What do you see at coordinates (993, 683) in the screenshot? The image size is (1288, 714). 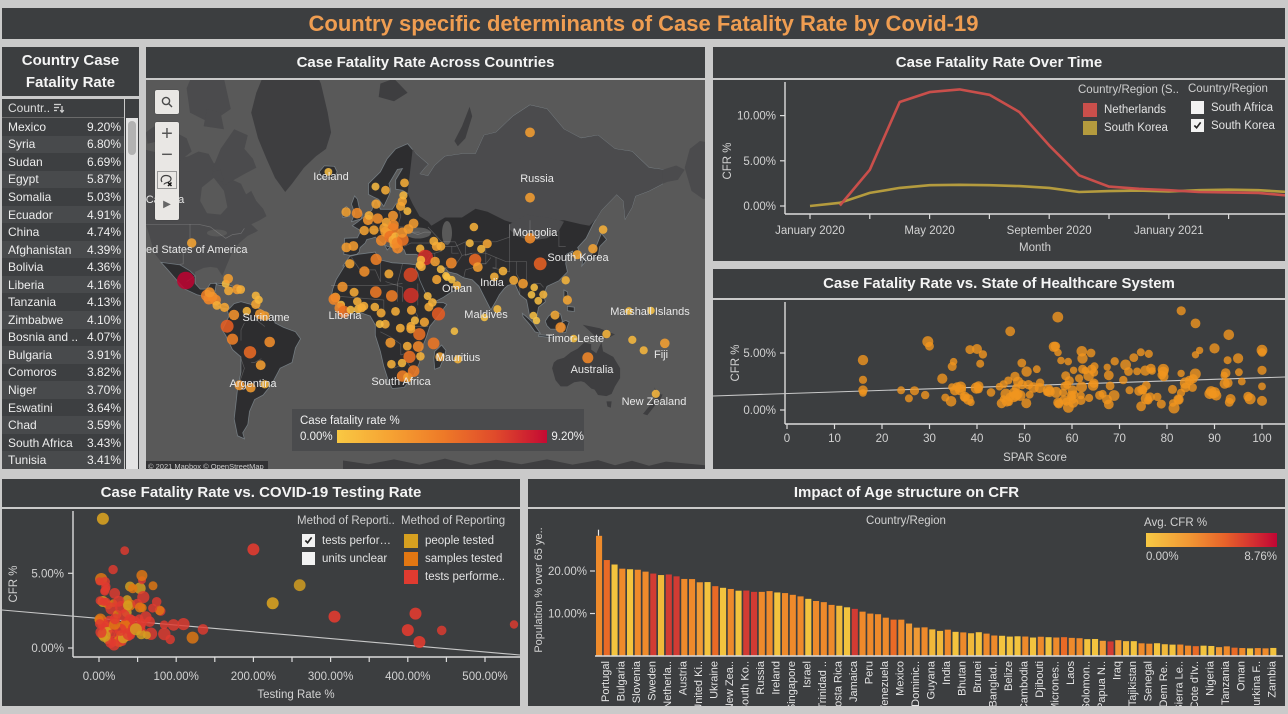 I see `svg-text: Banglad..` at bounding box center [993, 683].